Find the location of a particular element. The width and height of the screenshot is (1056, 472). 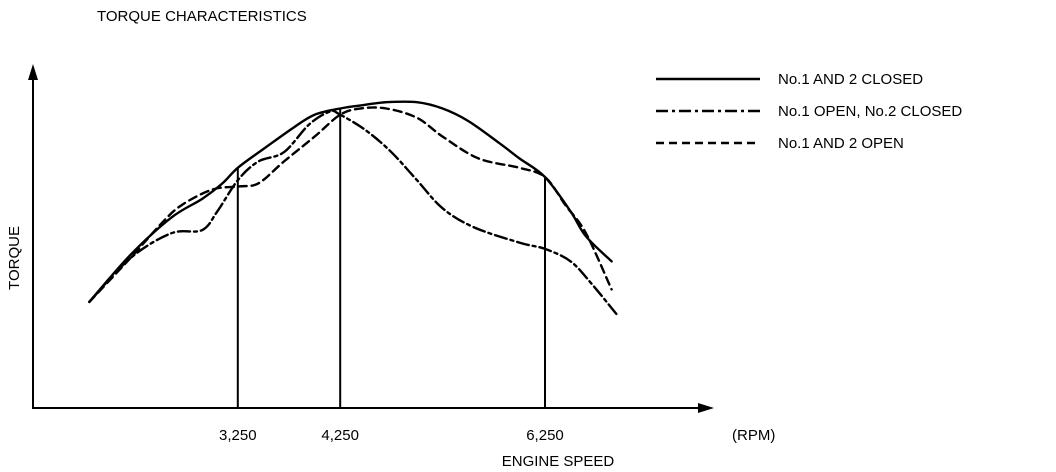

x-axis-arrow is located at coordinates (706, 408).